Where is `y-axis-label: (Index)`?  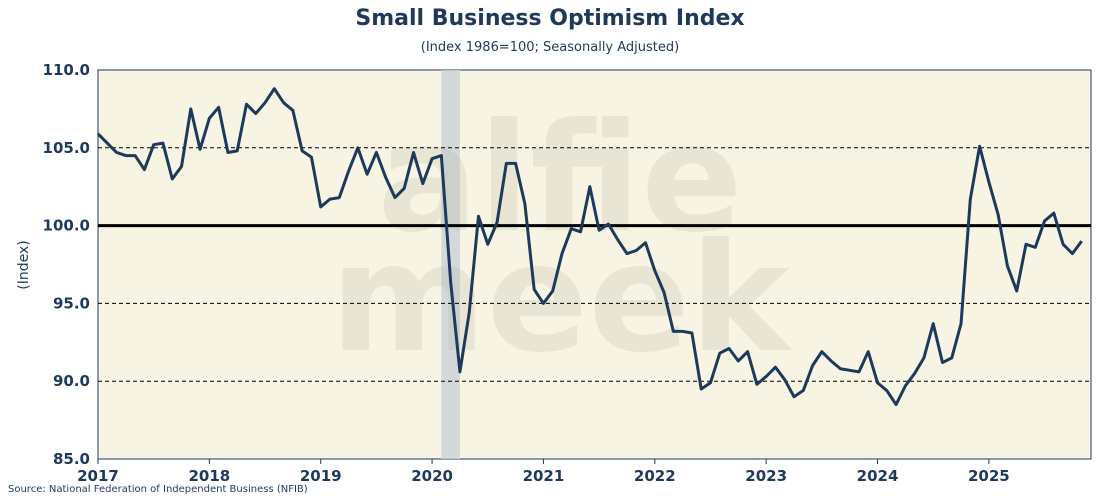 y-axis-label: (Index) is located at coordinates (24, 264).